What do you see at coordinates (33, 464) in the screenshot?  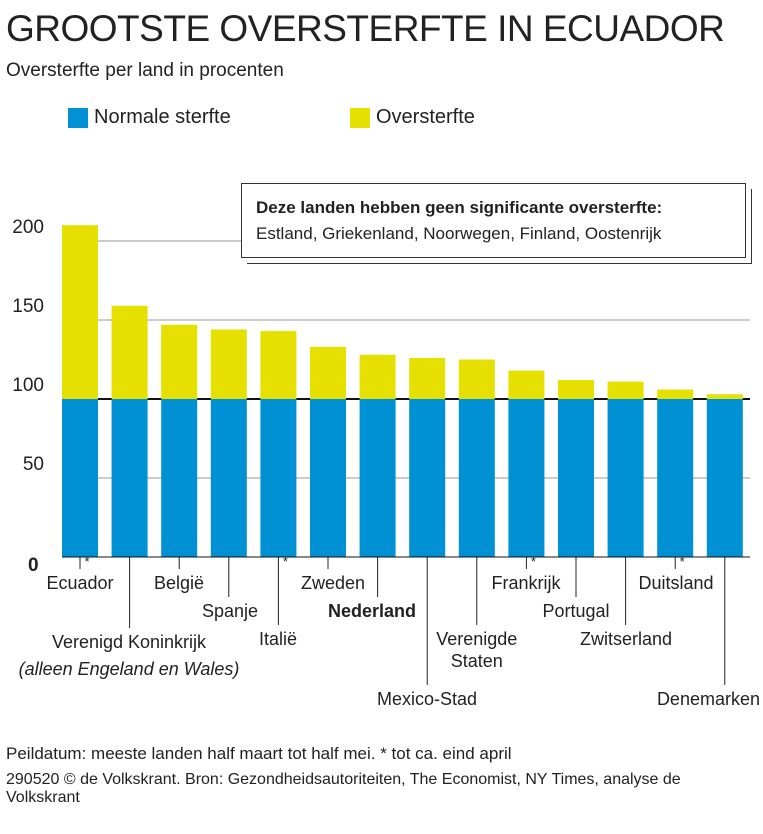 I see `y-tick-label: 50` at bounding box center [33, 464].